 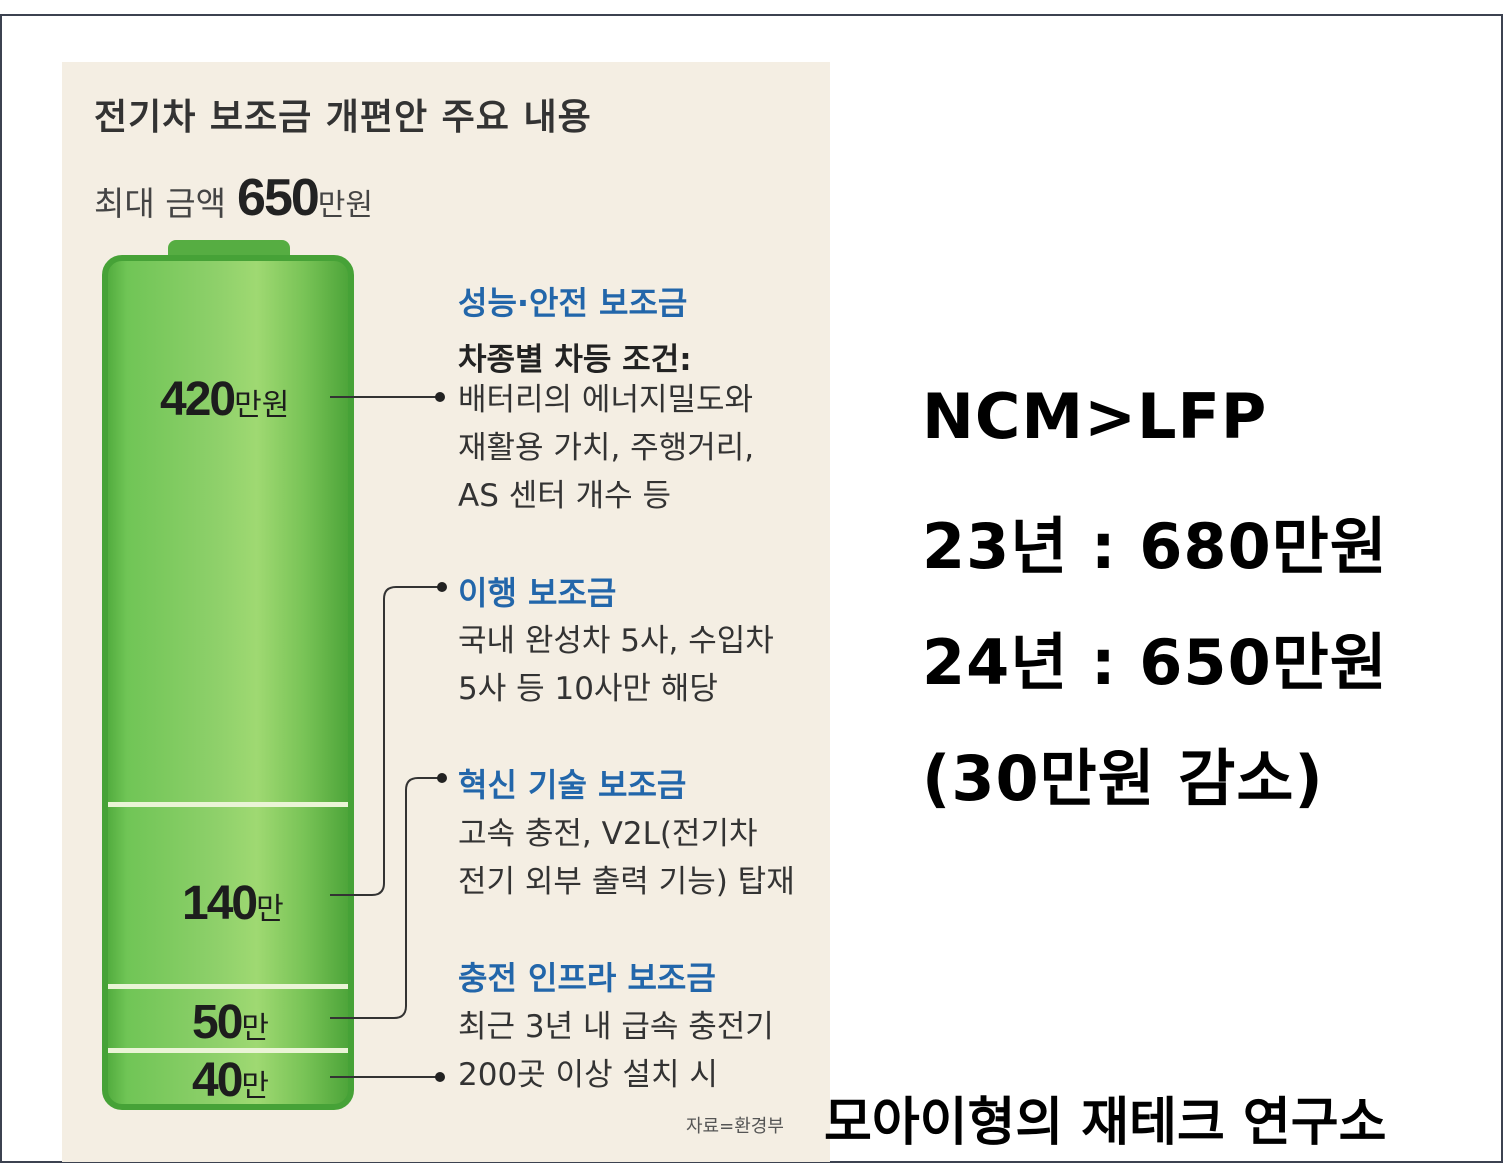 I want to click on overlay-line-2: 23년 : 680만원, so click(x=1155, y=546).